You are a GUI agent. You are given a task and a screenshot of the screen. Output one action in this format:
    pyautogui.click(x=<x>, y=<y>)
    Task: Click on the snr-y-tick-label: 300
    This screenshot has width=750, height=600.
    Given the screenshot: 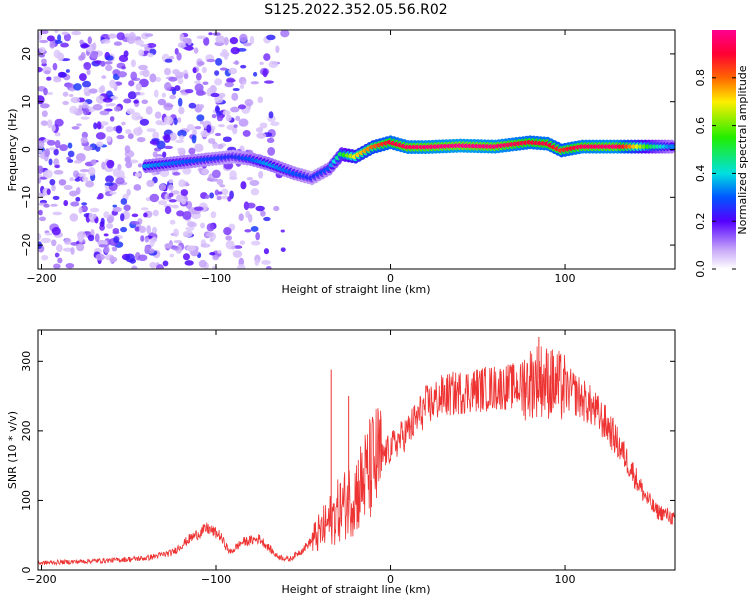 What is the action you would take?
    pyautogui.click(x=26, y=361)
    